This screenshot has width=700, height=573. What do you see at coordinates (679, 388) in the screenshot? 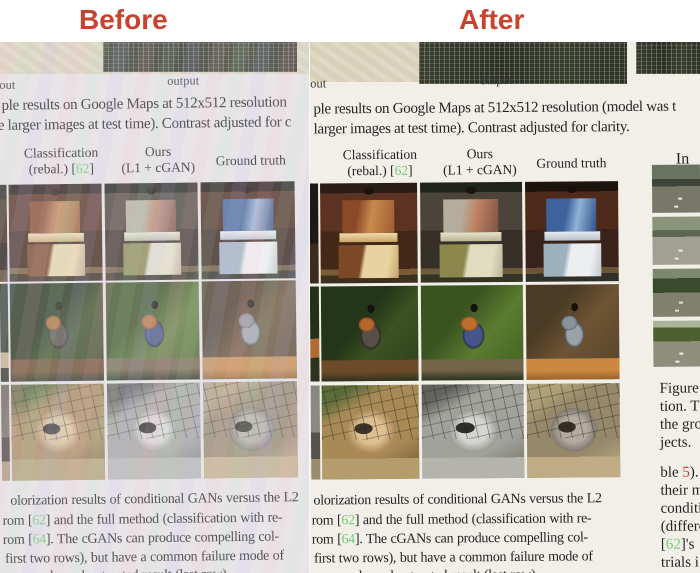
I see `side-figure-caption-line: Figure` at bounding box center [679, 388].